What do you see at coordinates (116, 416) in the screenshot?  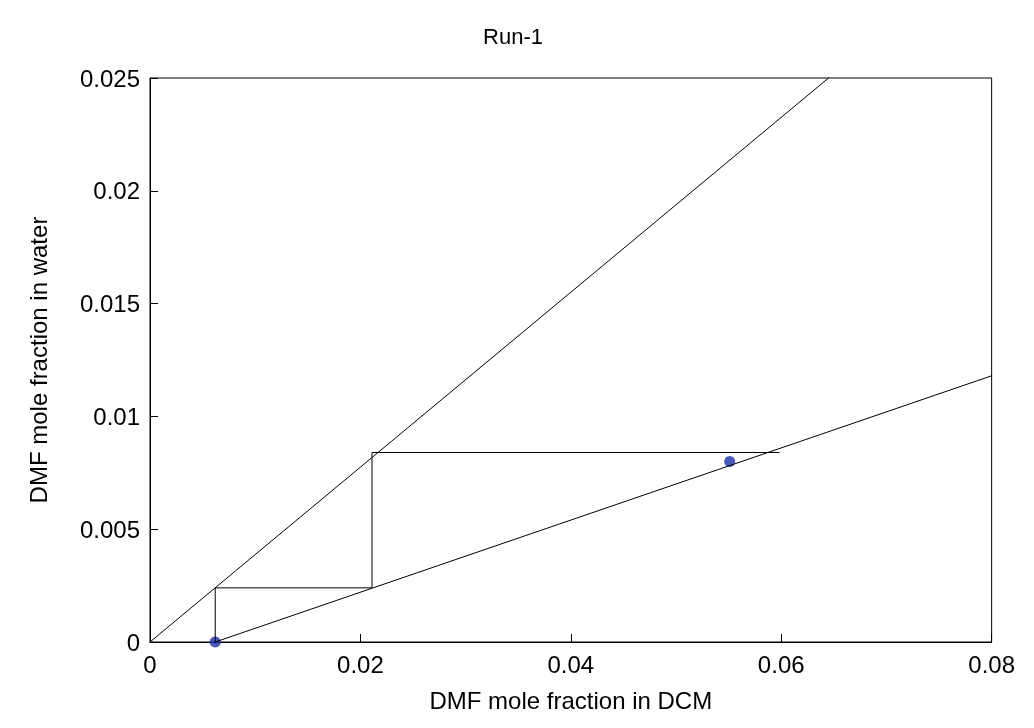 I see `y-tick-label: 0.01` at bounding box center [116, 416].